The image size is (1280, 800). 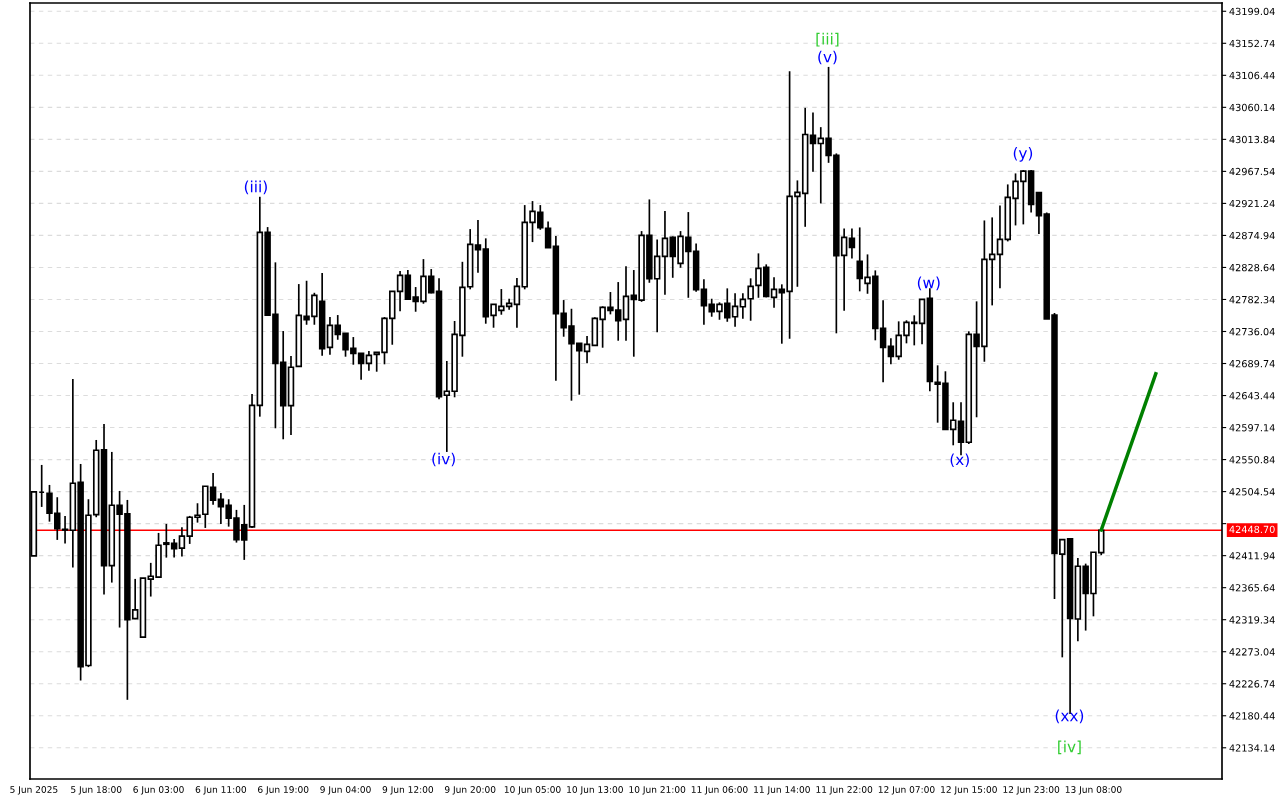 What do you see at coordinates (34, 790) in the screenshot?
I see `x-tick-label: 5 Jun 2025` at bounding box center [34, 790].